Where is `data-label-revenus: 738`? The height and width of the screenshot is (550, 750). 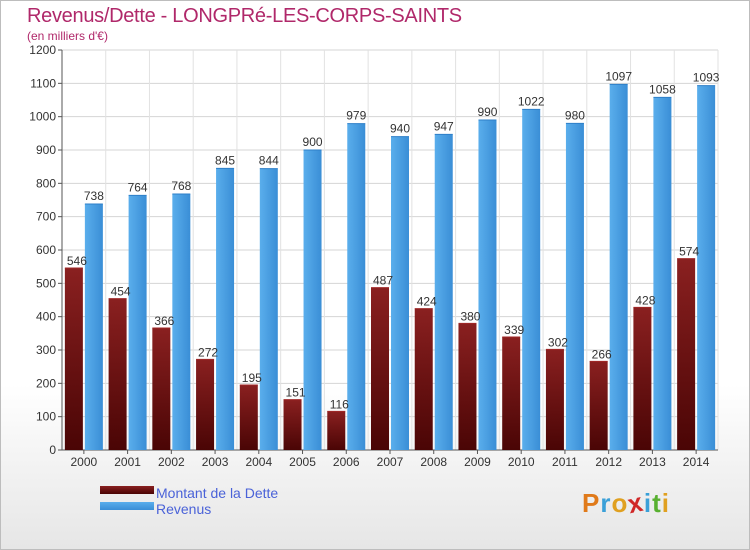 data-label-revenus: 738 is located at coordinates (94, 196).